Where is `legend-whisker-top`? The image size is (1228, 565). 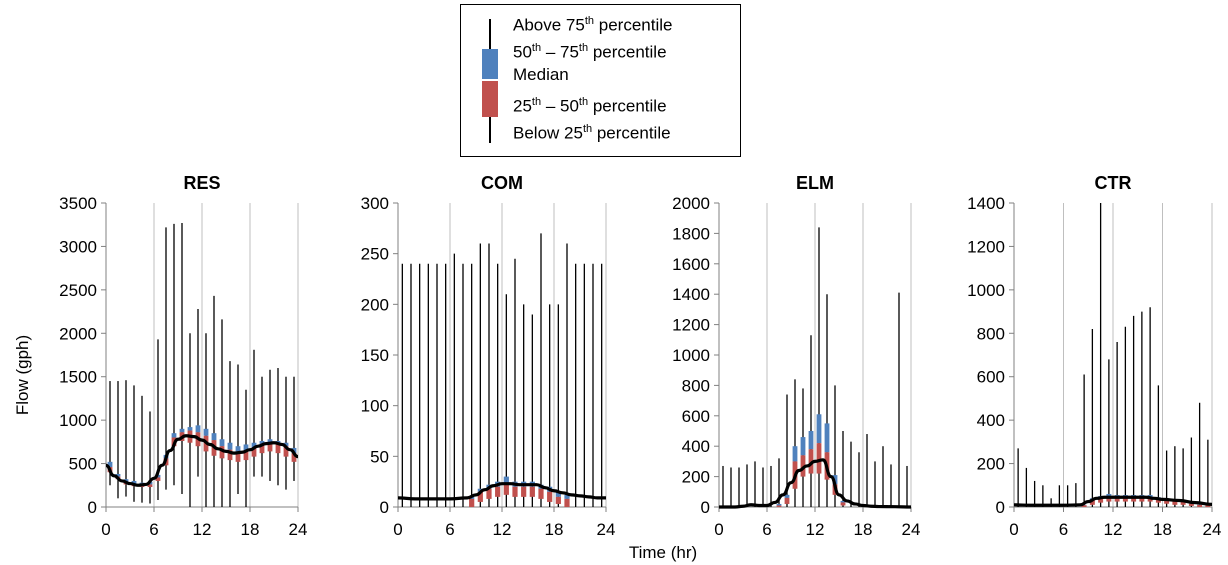 legend-whisker-top is located at coordinates (490, 35).